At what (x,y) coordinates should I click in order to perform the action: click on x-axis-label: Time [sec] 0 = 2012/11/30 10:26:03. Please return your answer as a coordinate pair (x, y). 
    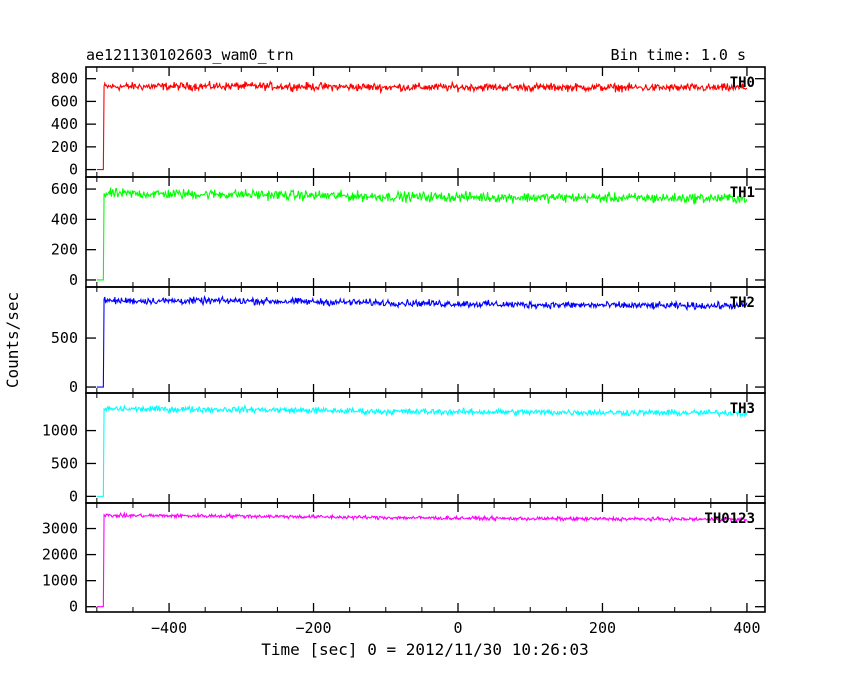
    Looking at the image, I should click on (425, 649).